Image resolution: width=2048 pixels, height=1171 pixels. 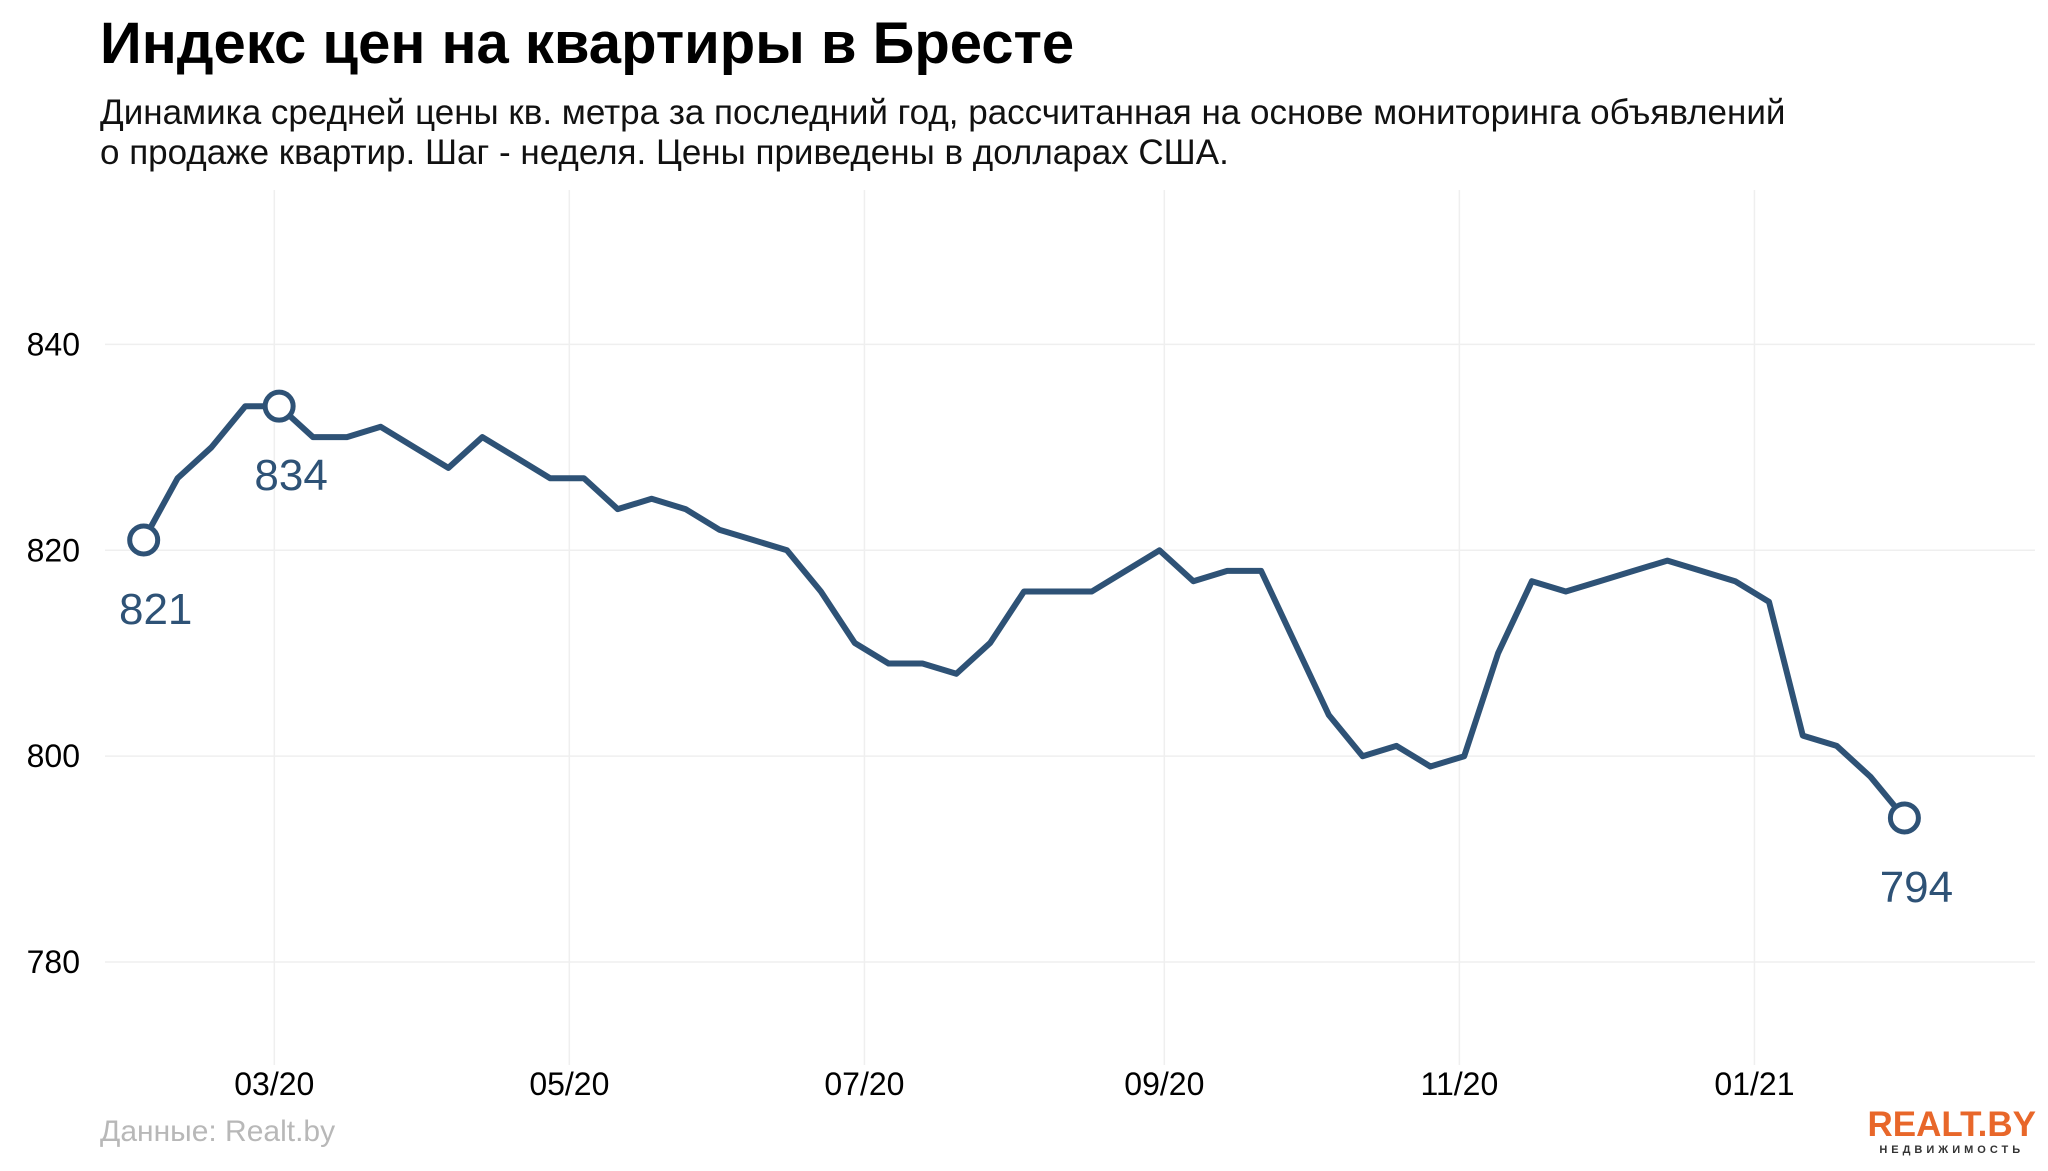 I want to click on y-tick-label: 820, so click(x=53, y=550).